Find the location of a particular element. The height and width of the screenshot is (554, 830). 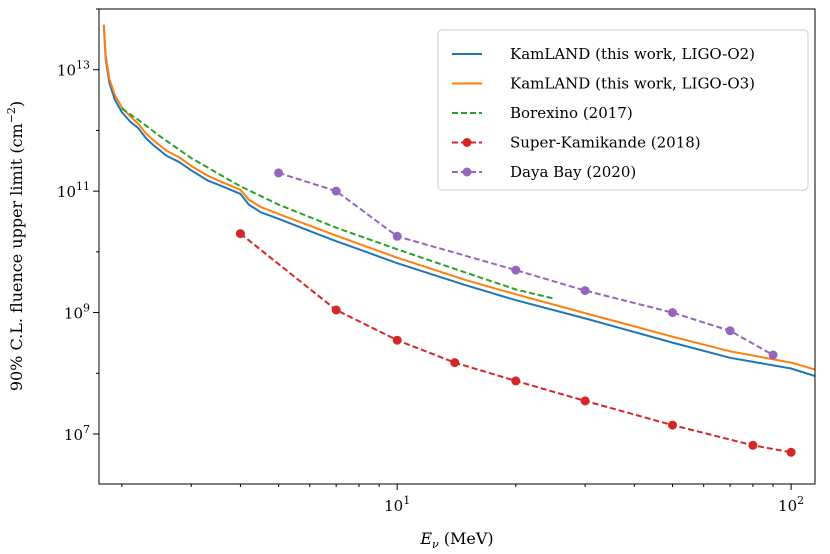

legend-label-daya-bay-2020: Daya Bay (2020) is located at coordinates (573, 172).